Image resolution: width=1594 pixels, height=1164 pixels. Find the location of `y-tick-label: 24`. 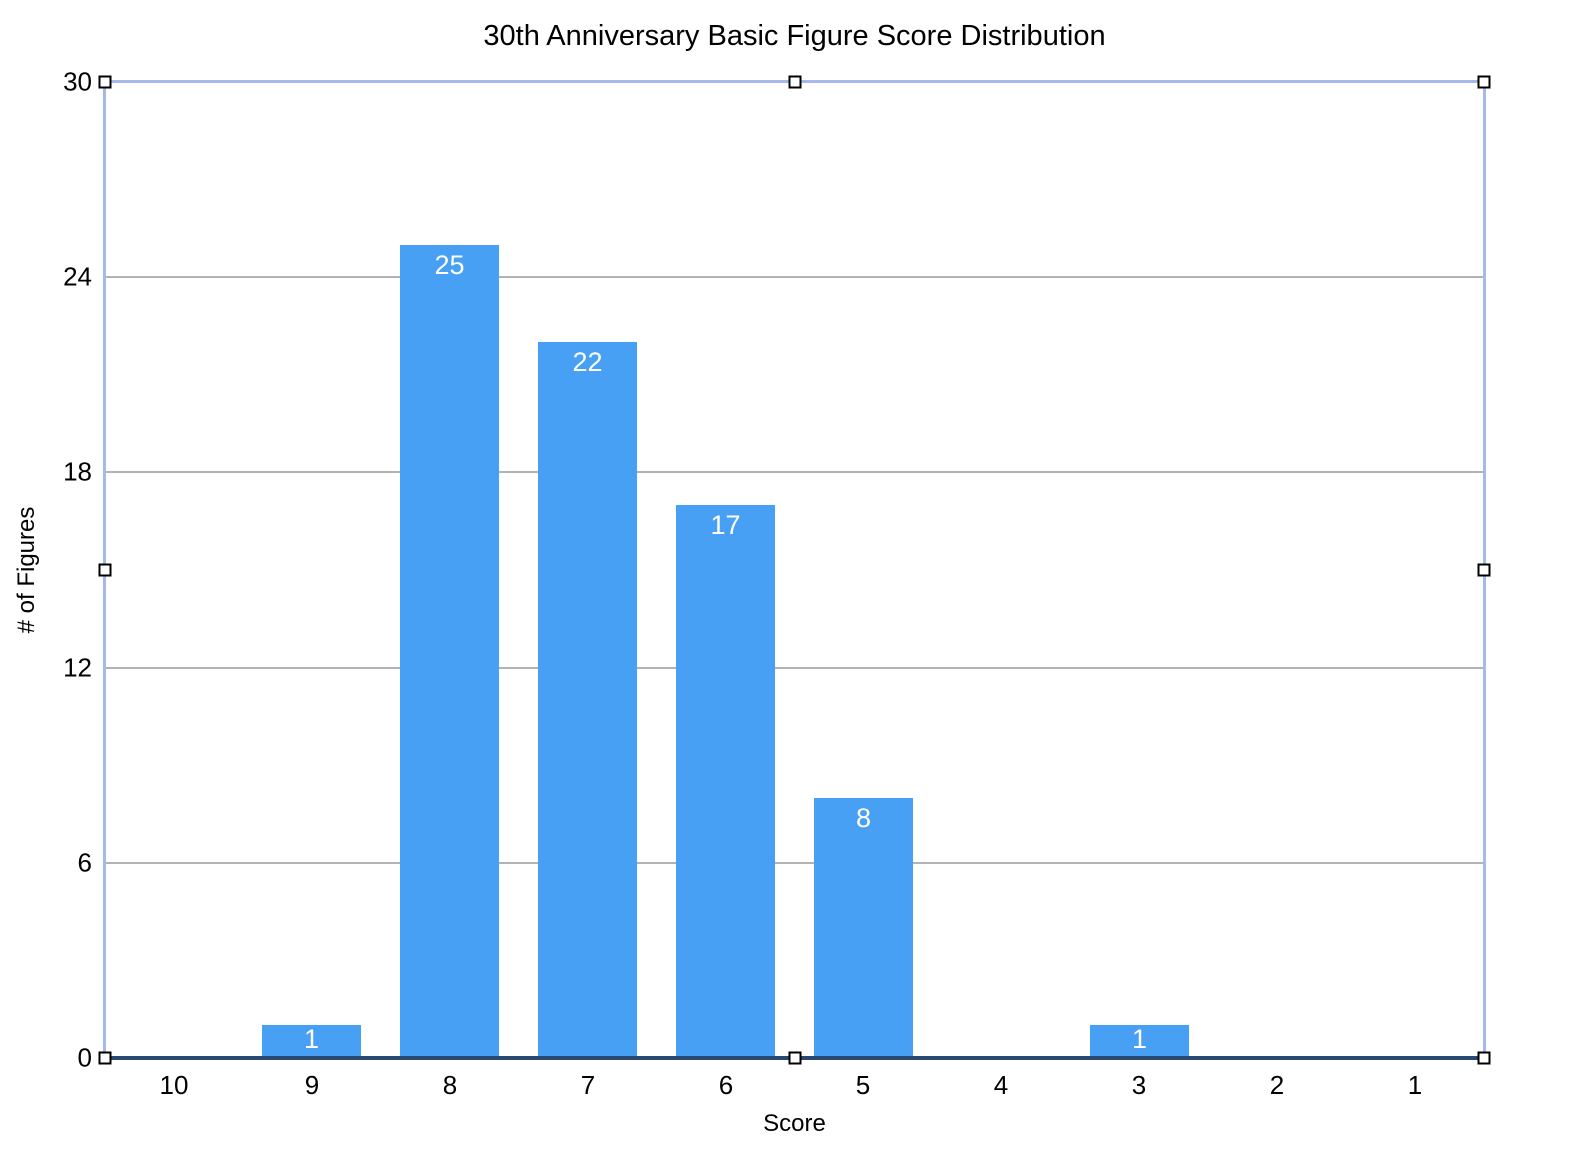

y-tick-label: 24 is located at coordinates (77, 276).